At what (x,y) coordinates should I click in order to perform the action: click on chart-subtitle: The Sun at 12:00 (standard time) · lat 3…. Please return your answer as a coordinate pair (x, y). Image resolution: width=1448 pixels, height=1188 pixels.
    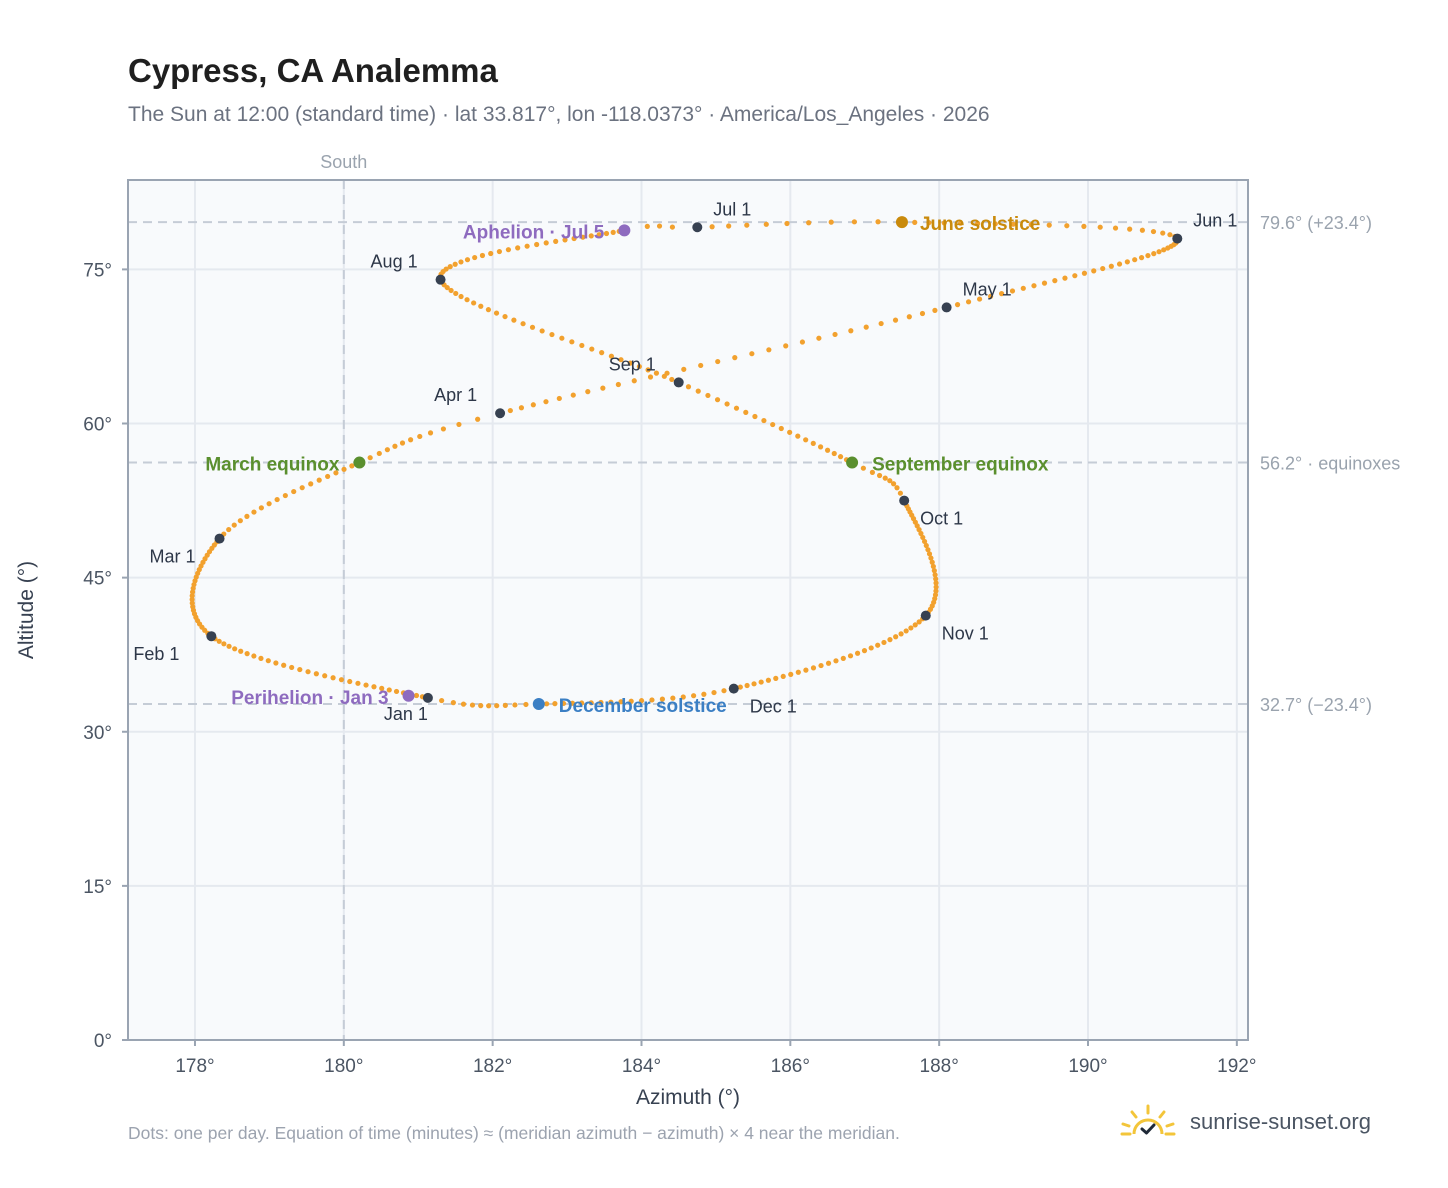
    Looking at the image, I should click on (559, 114).